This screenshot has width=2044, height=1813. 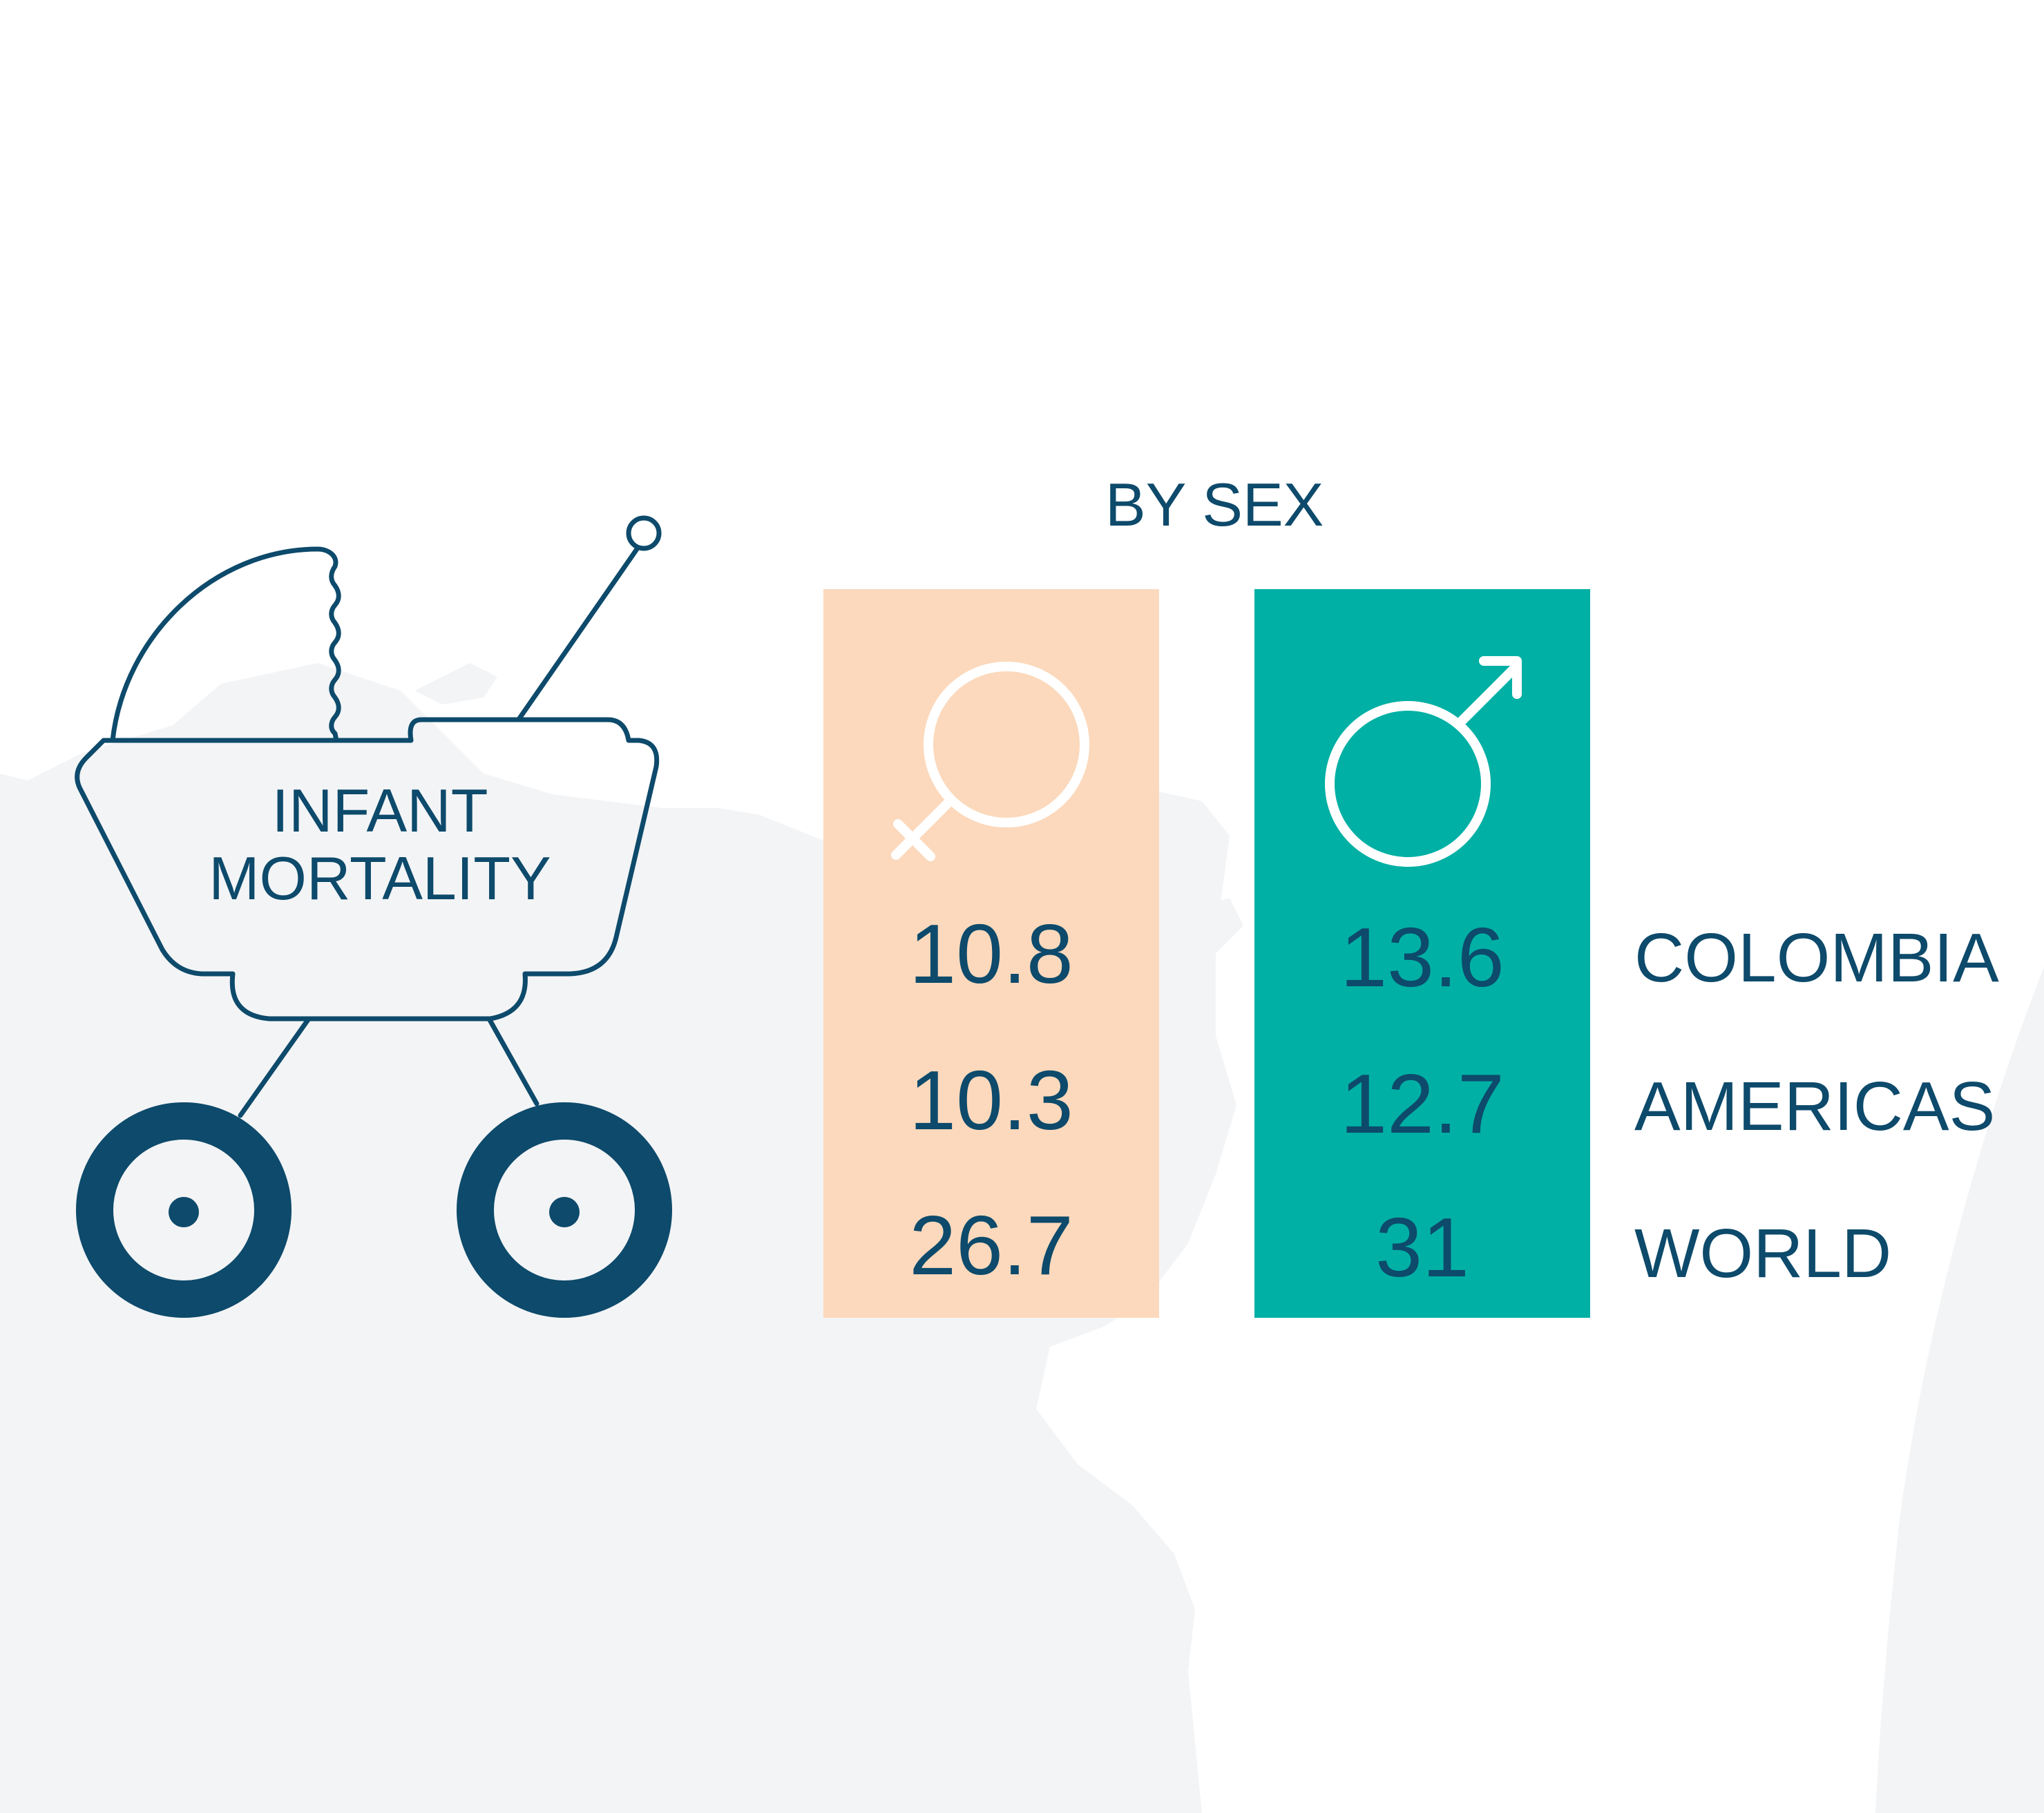 I want to click on region-label-world: WORLD, so click(x=1763, y=1253).